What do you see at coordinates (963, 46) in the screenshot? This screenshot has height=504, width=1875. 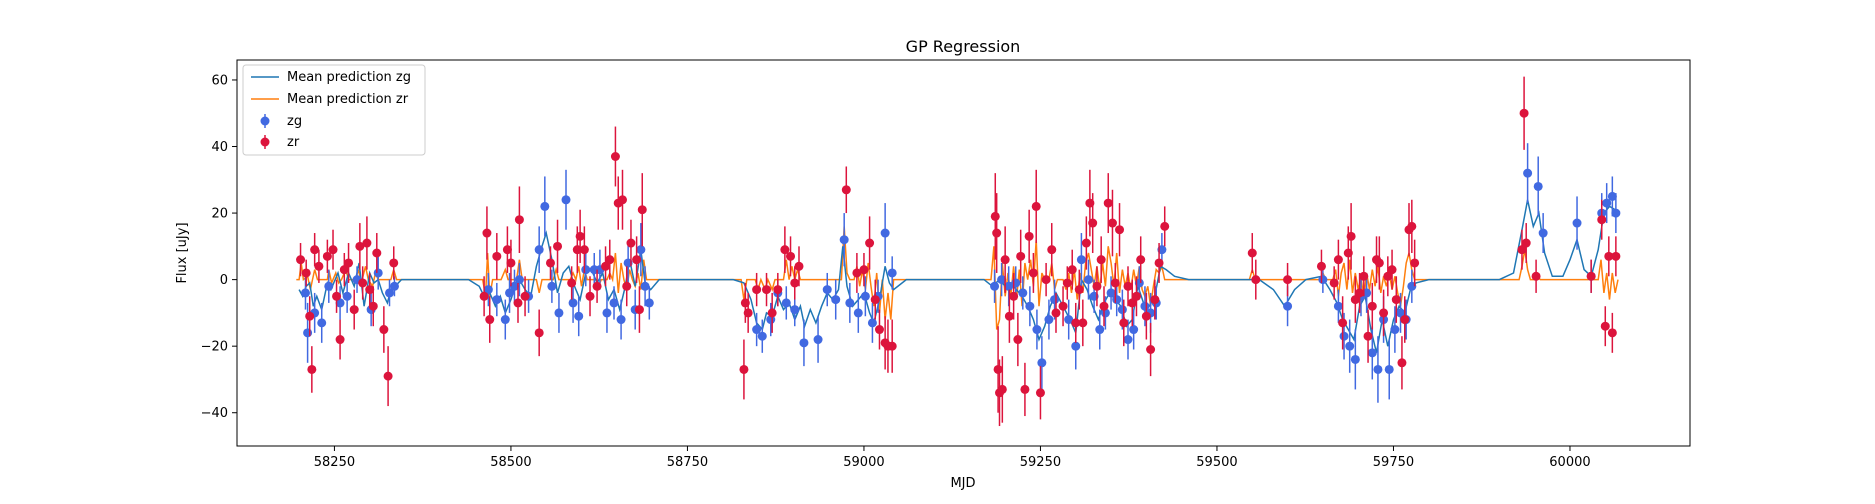 I see `chart-title: GP Regression` at bounding box center [963, 46].